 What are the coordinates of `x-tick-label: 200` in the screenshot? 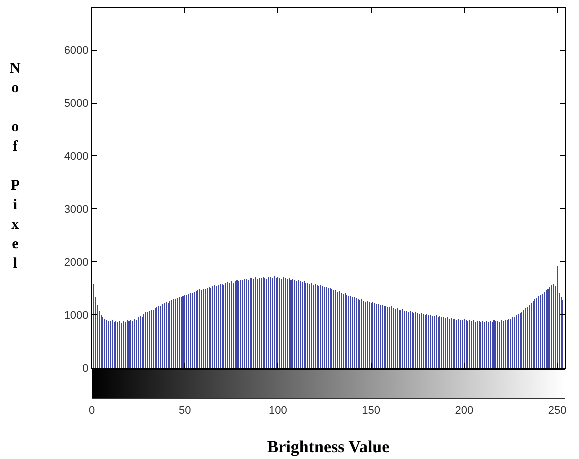 It's located at (464, 411).